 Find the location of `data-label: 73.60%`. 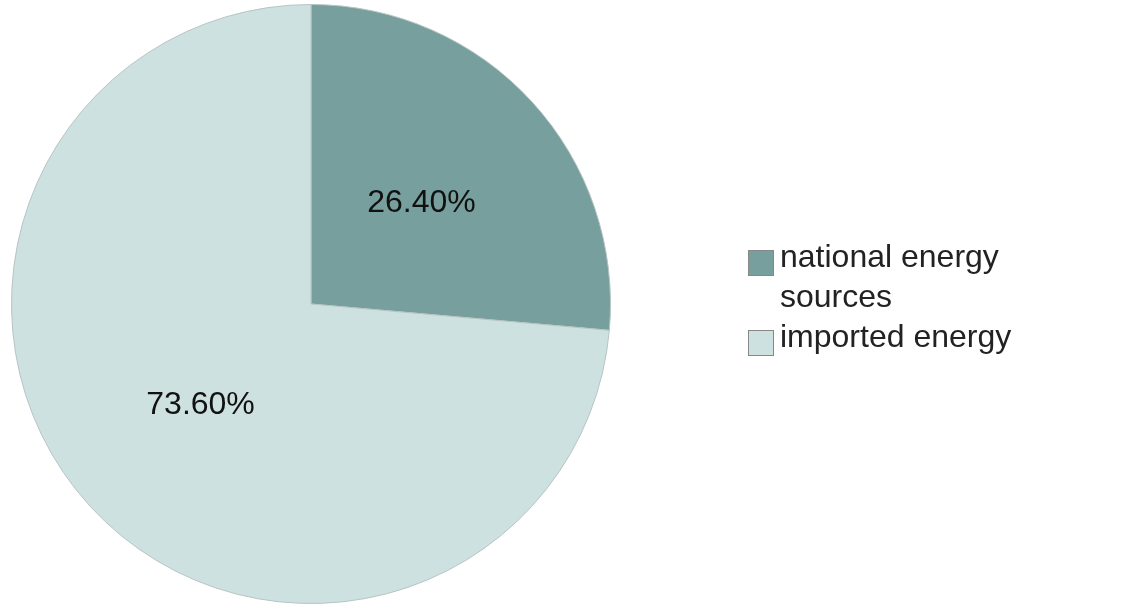

data-label: 73.60% is located at coordinates (200, 402).